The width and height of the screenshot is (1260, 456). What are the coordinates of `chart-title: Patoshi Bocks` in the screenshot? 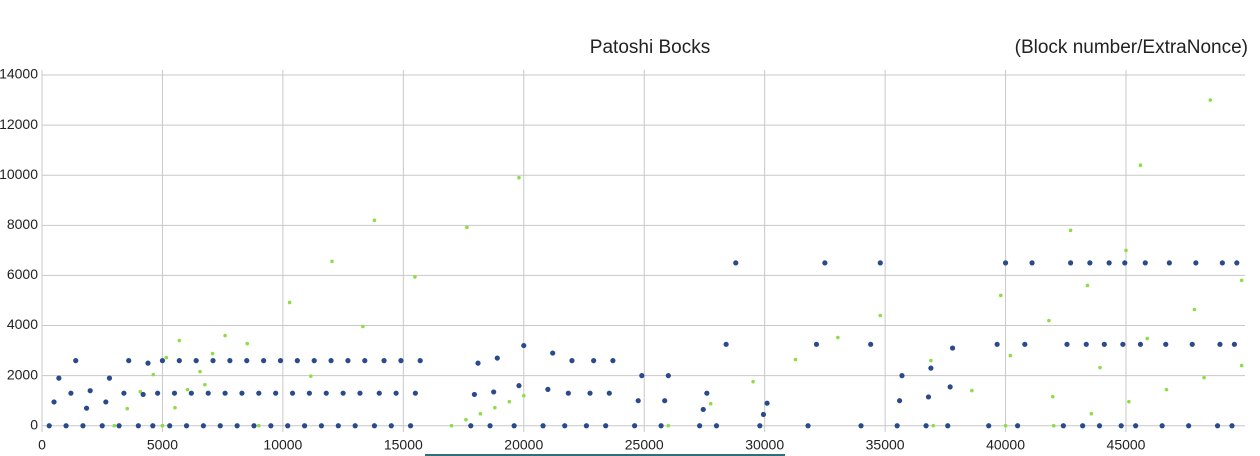 It's located at (650, 47).